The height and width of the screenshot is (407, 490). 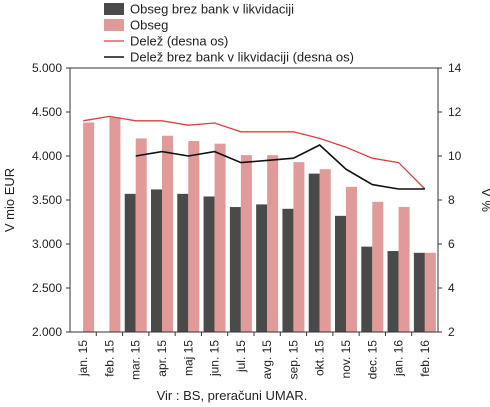 What do you see at coordinates (47, 68) in the screenshot?
I see `y-tick-label-left: 5.000` at bounding box center [47, 68].